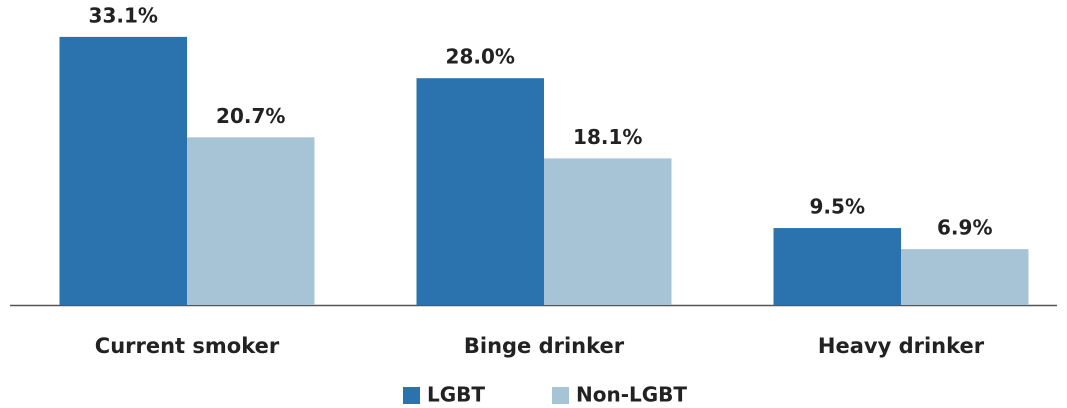  What do you see at coordinates (250, 116) in the screenshot?
I see `value-label: 20.7%` at bounding box center [250, 116].